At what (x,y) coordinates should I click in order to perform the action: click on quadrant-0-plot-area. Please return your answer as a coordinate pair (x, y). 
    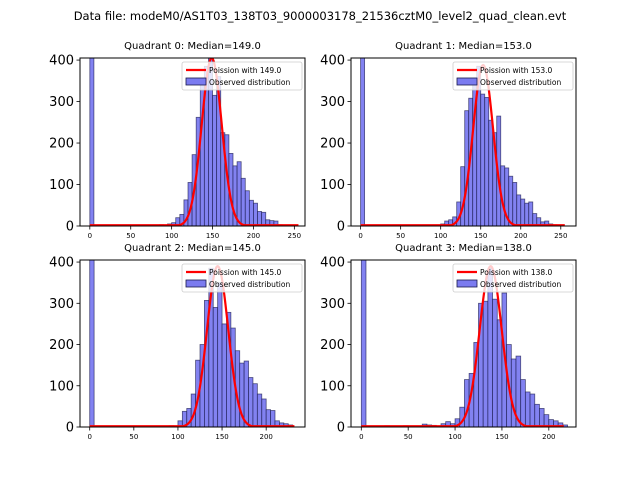
    Looking at the image, I should click on (194, 142).